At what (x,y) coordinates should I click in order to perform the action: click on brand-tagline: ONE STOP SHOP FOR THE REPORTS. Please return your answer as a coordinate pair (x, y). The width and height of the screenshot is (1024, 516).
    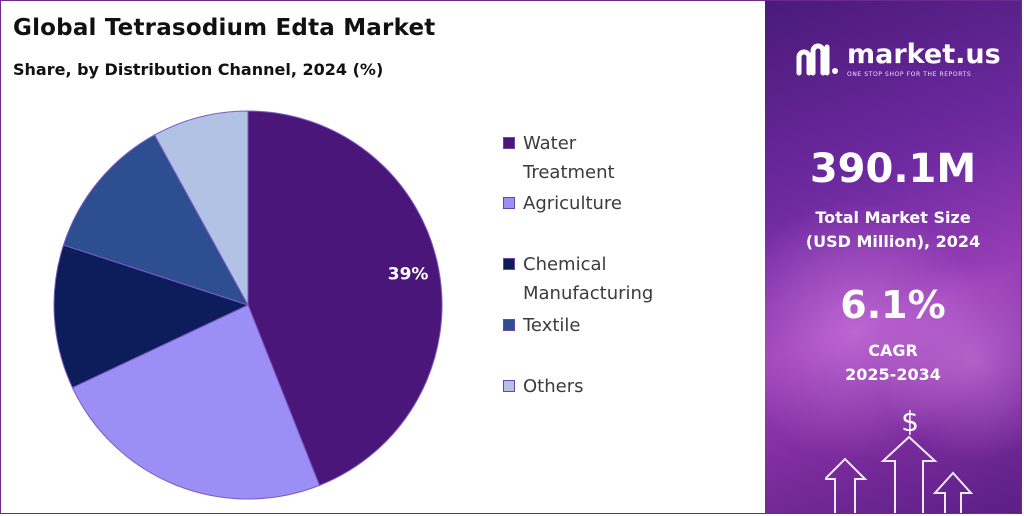
    Looking at the image, I should click on (909, 74).